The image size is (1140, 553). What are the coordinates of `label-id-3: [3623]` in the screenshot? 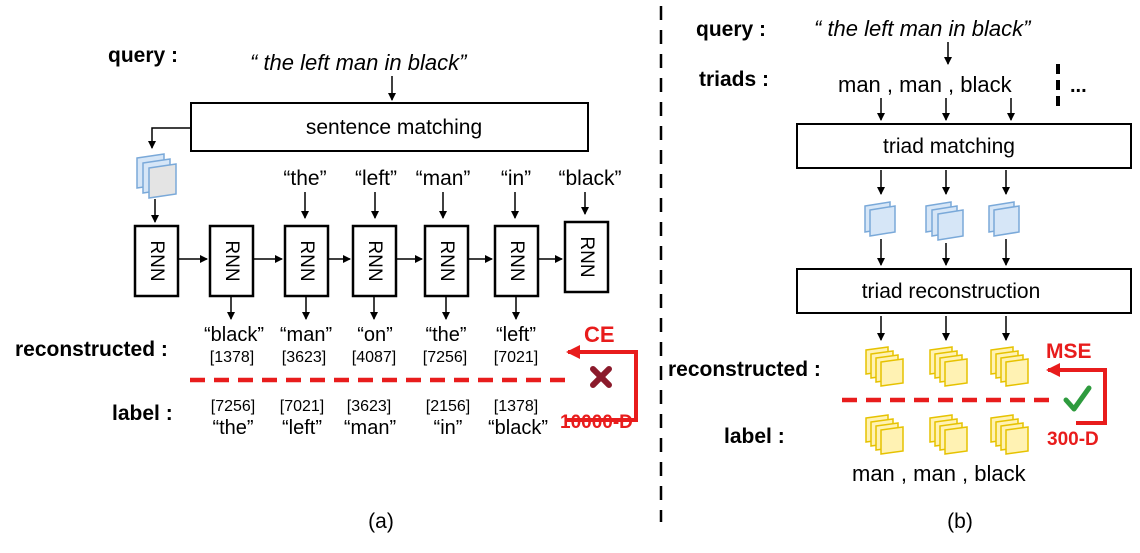 It's located at (369, 406).